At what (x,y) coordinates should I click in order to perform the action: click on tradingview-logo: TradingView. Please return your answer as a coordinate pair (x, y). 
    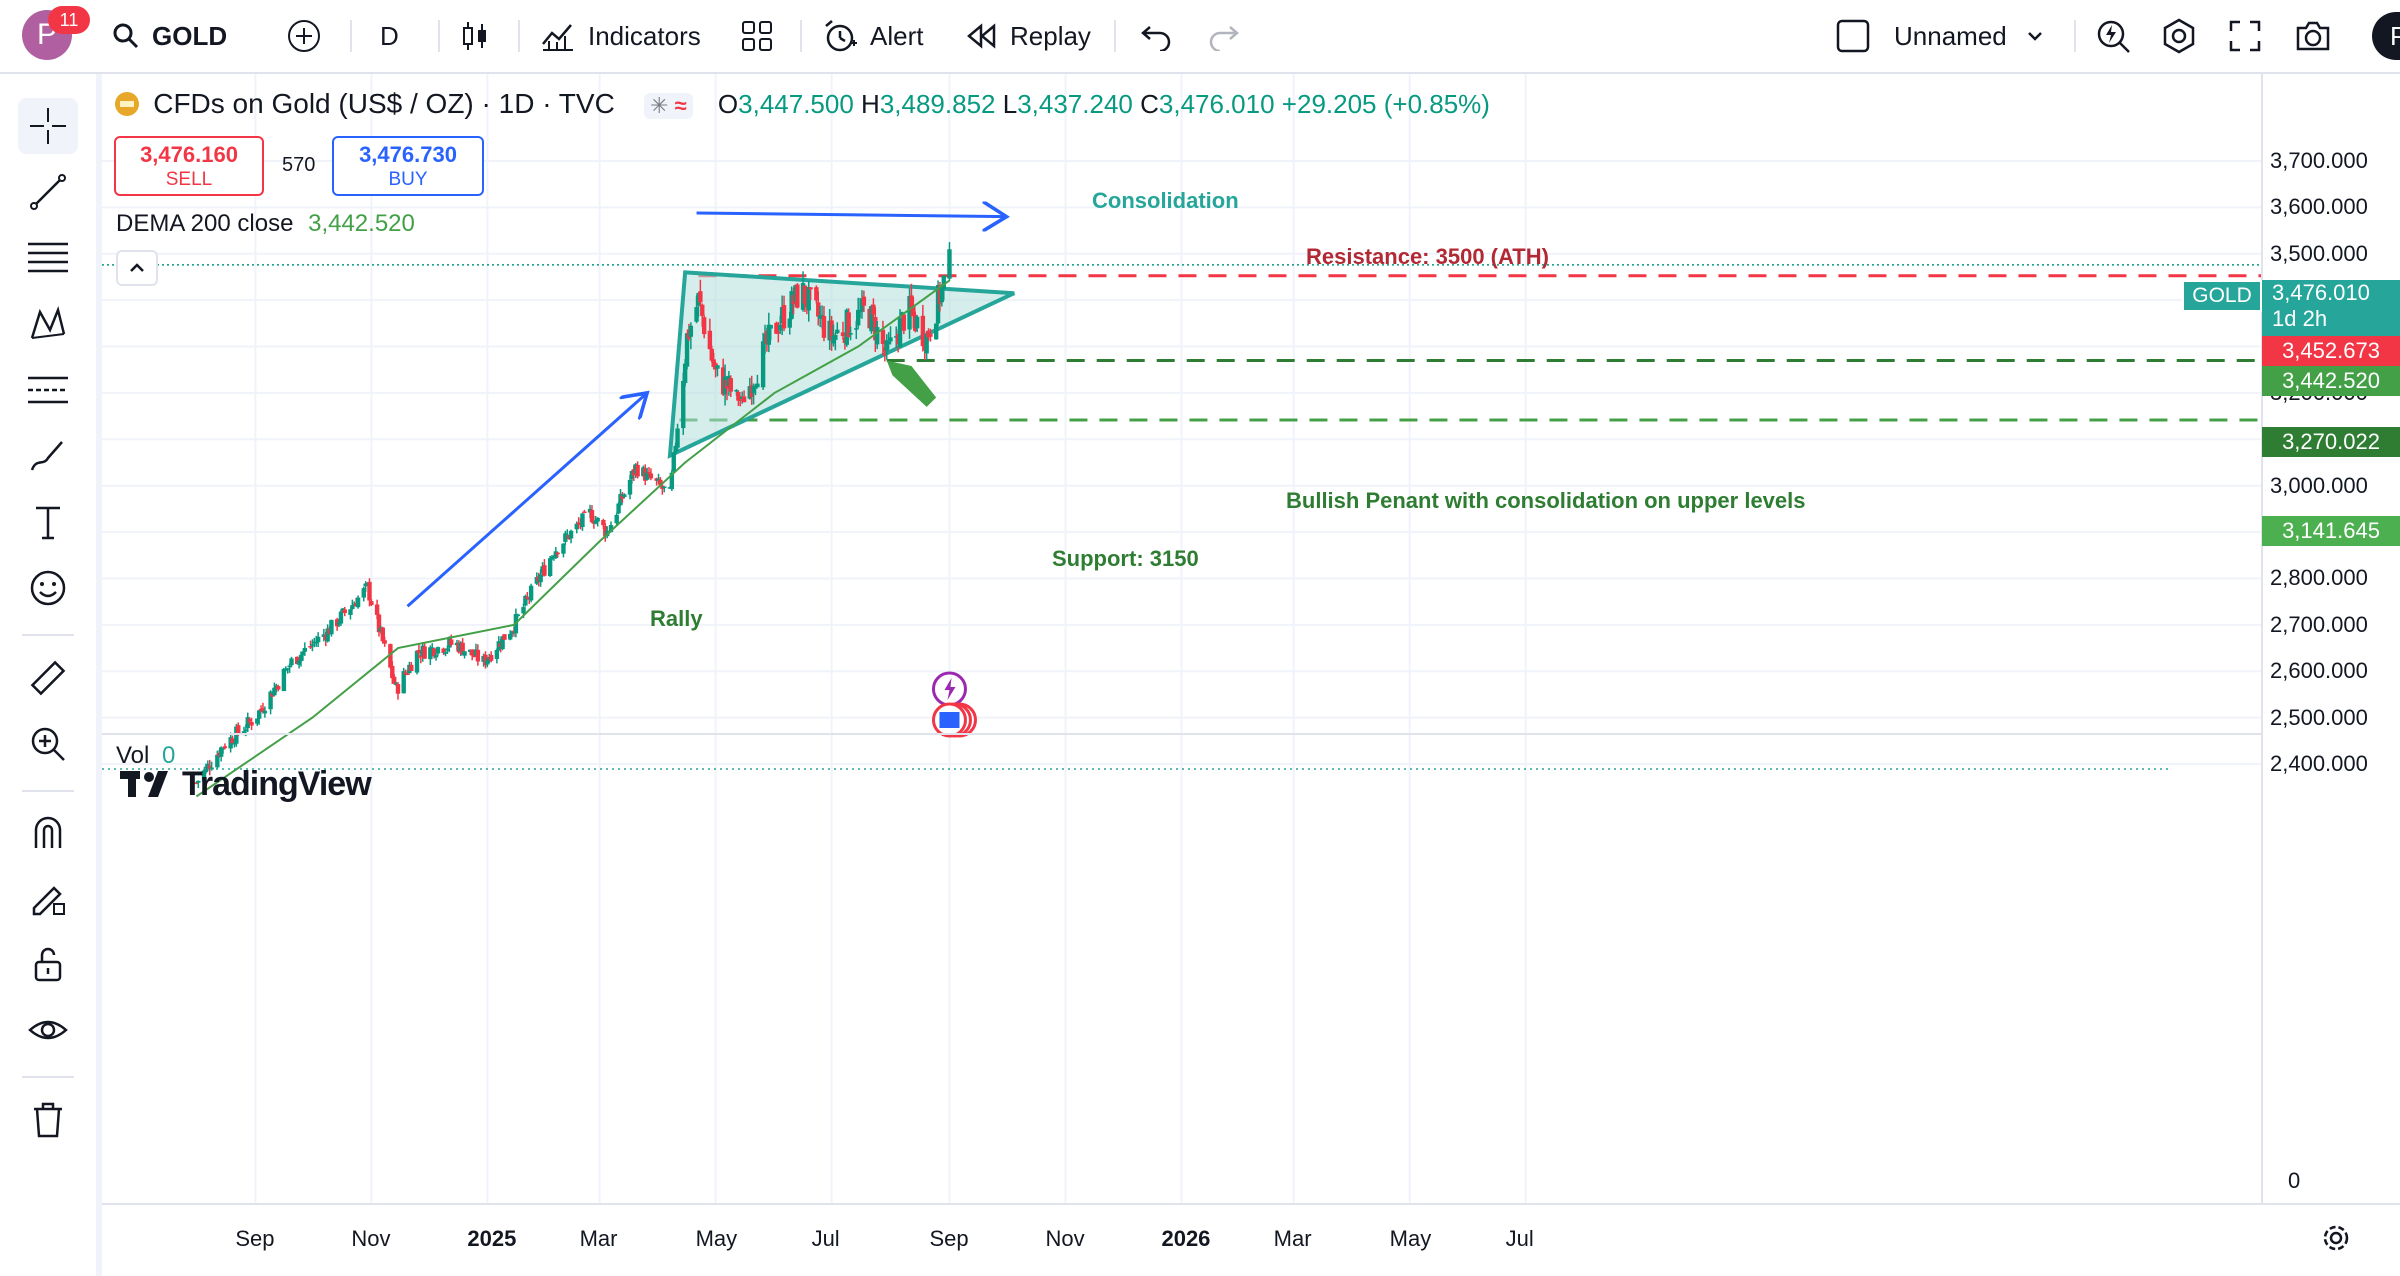
    Looking at the image, I should click on (246, 784).